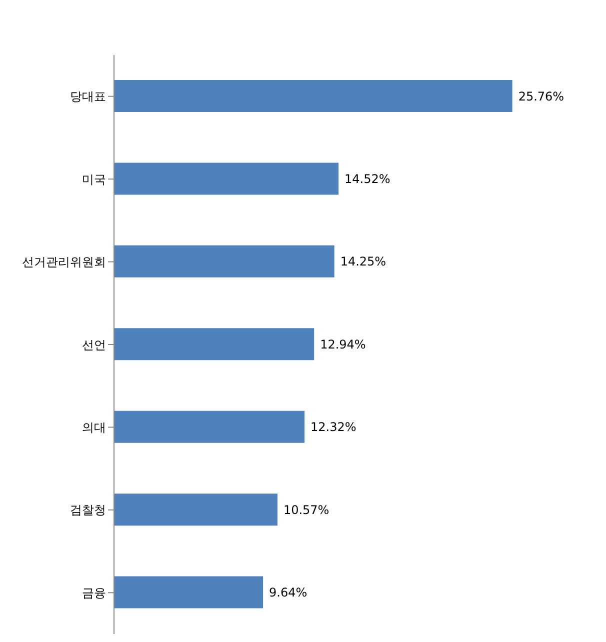 The width and height of the screenshot is (606, 642). Describe the element at coordinates (541, 96) in the screenshot. I see `data-label: 25.76%` at that location.